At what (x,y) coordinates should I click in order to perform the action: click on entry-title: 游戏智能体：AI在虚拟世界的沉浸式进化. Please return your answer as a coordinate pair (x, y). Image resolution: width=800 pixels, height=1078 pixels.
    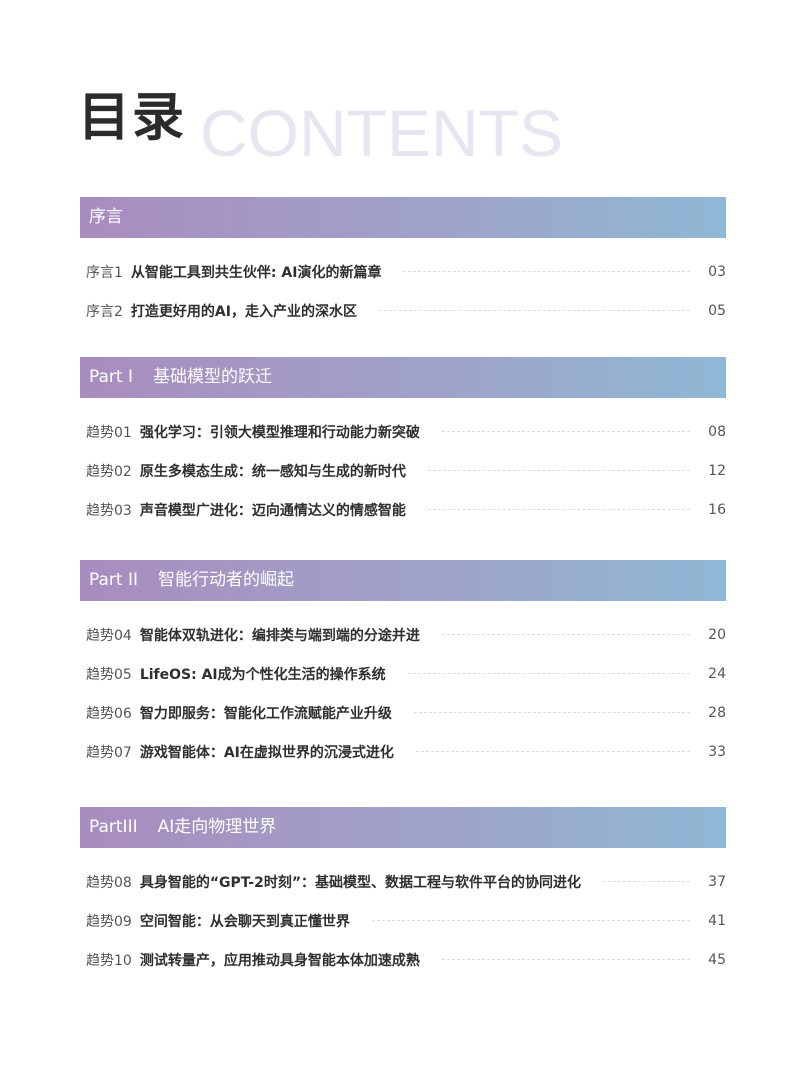
    Looking at the image, I should click on (266, 752).